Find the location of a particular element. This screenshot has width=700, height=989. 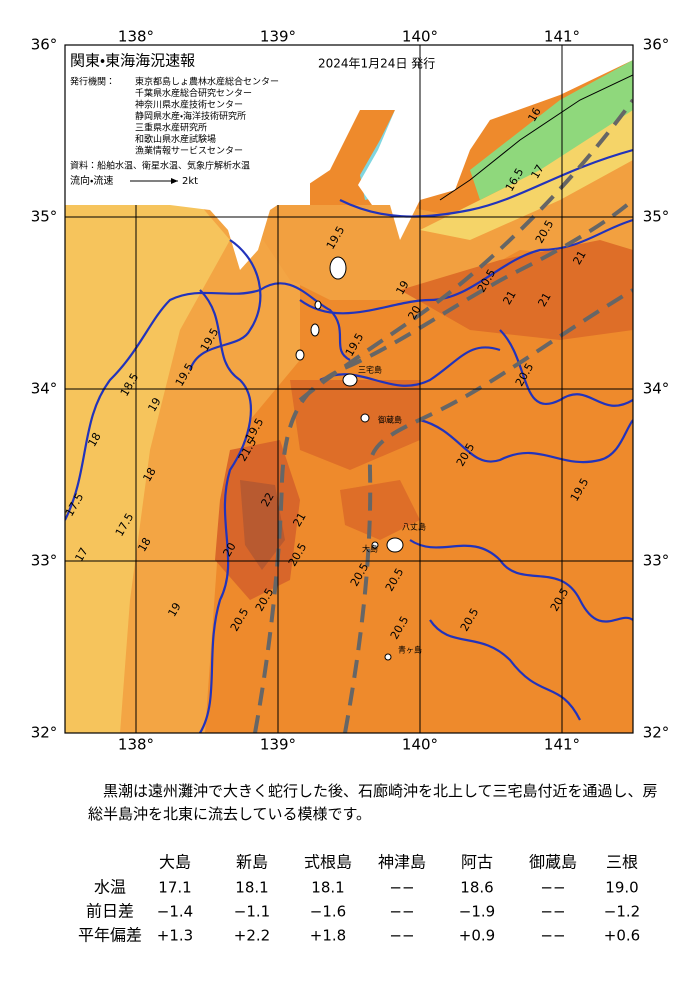

table-header: 阿古 is located at coordinates (477, 862).